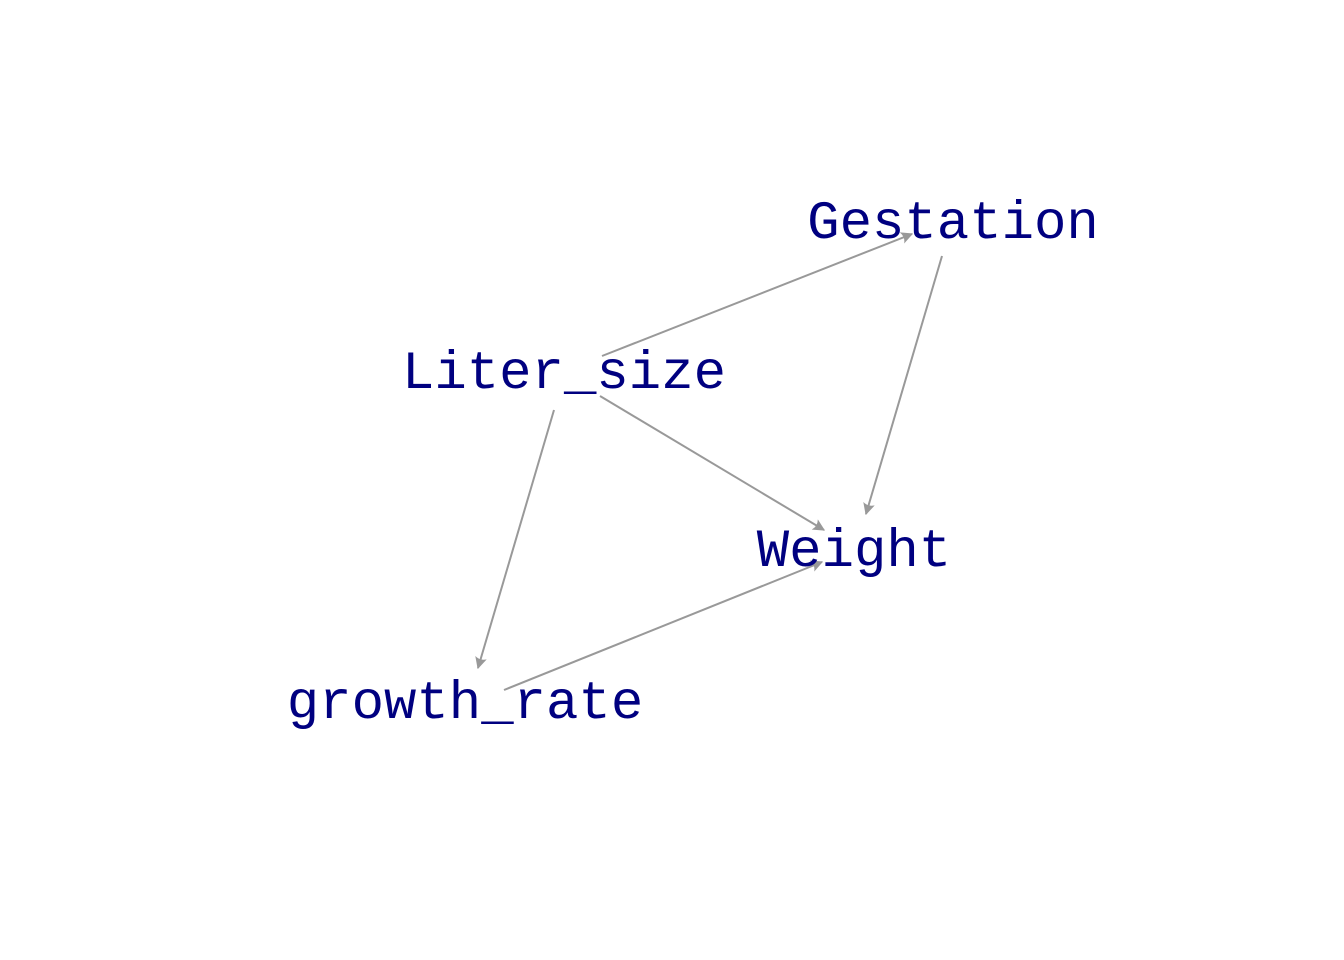 The width and height of the screenshot is (1344, 960). What do you see at coordinates (757, 294) in the screenshot?
I see `edge-liter-size-to-gestation` at bounding box center [757, 294].